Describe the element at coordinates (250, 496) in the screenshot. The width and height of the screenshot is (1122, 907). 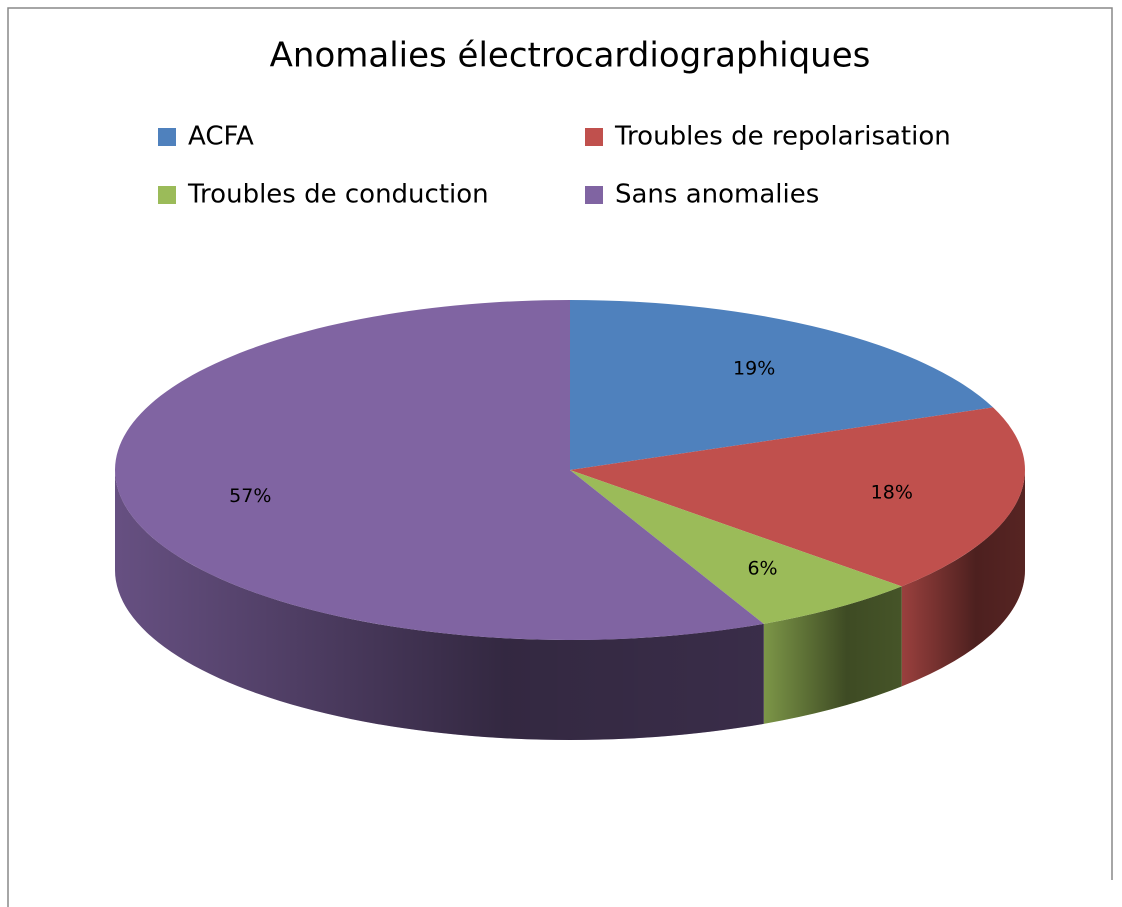
I see `data-label: 57%` at that location.